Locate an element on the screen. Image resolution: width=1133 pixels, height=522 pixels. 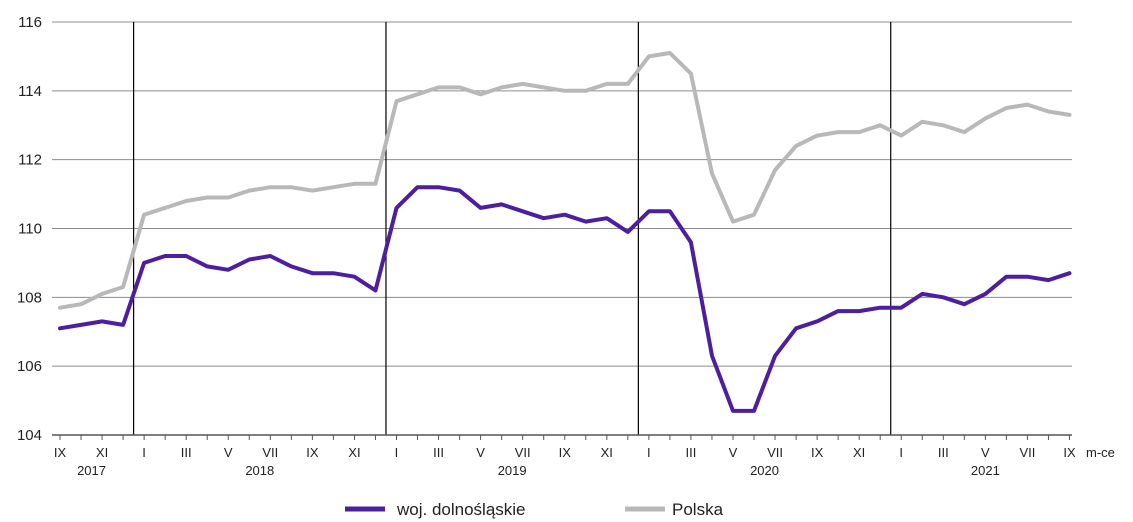
year-labels: 2017 2018 2019 2020 2021 is located at coordinates (538, 470).